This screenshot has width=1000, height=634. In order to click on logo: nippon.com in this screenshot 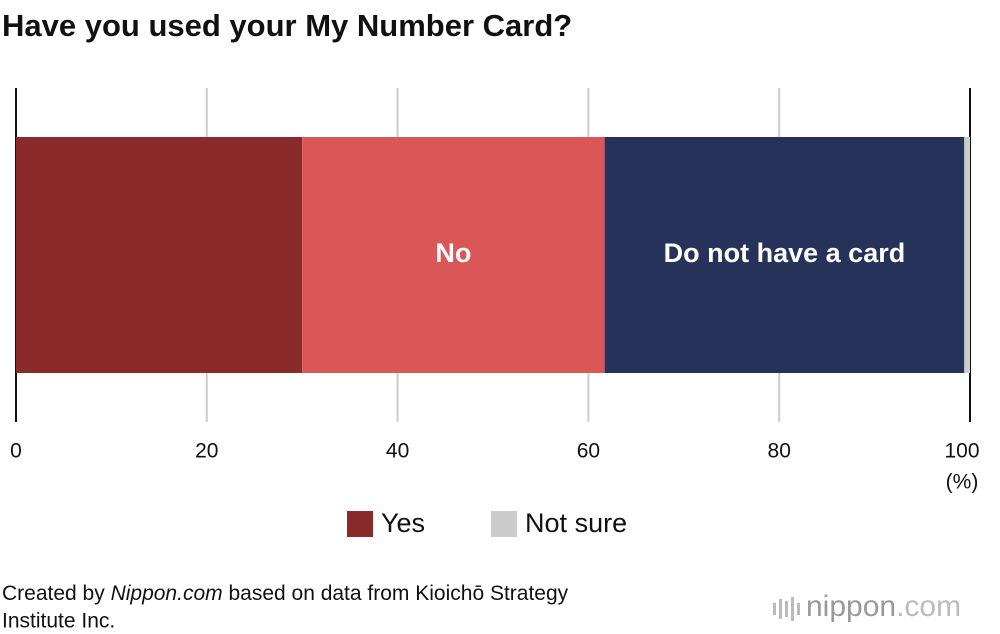, I will do `click(883, 606)`.